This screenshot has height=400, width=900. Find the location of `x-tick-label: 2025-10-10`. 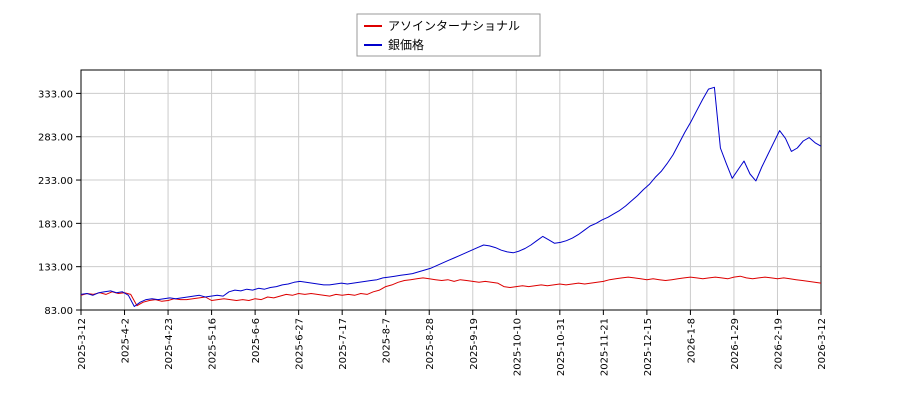

x-tick-label: 2025-10-10 is located at coordinates (517, 347).